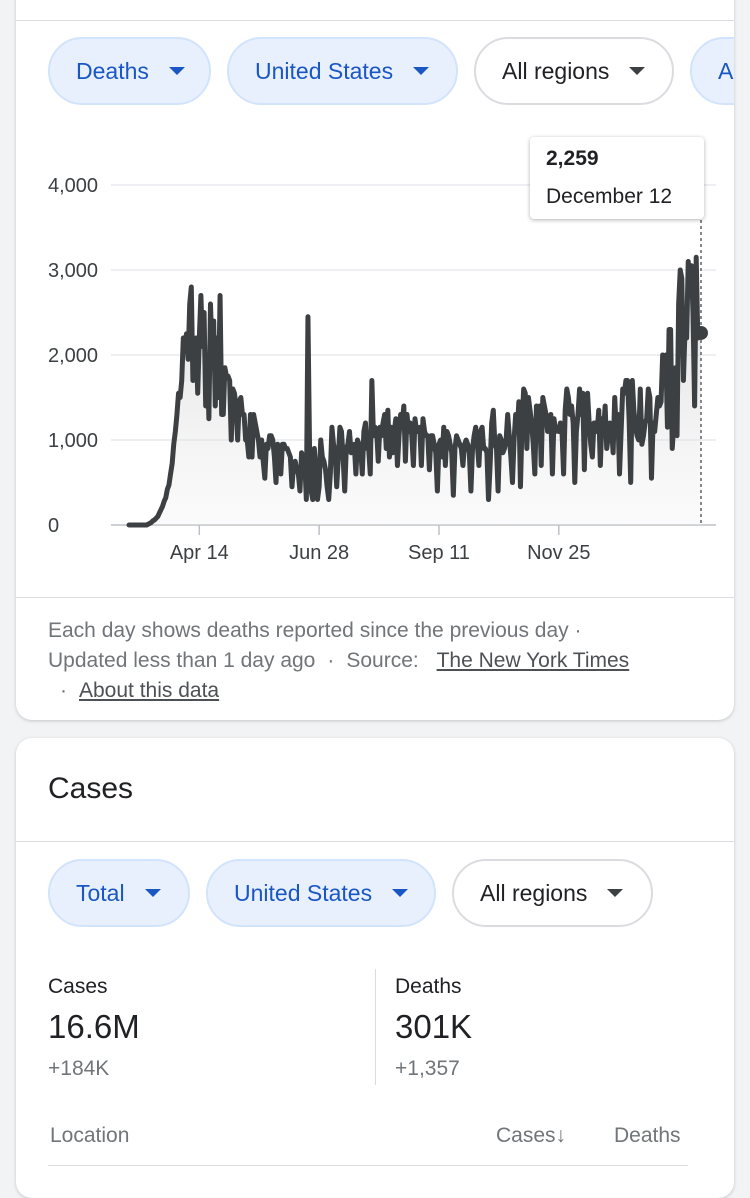 This screenshot has height=1198, width=750. Describe the element at coordinates (149, 690) in the screenshot. I see `about-data-link: About this data` at that location.